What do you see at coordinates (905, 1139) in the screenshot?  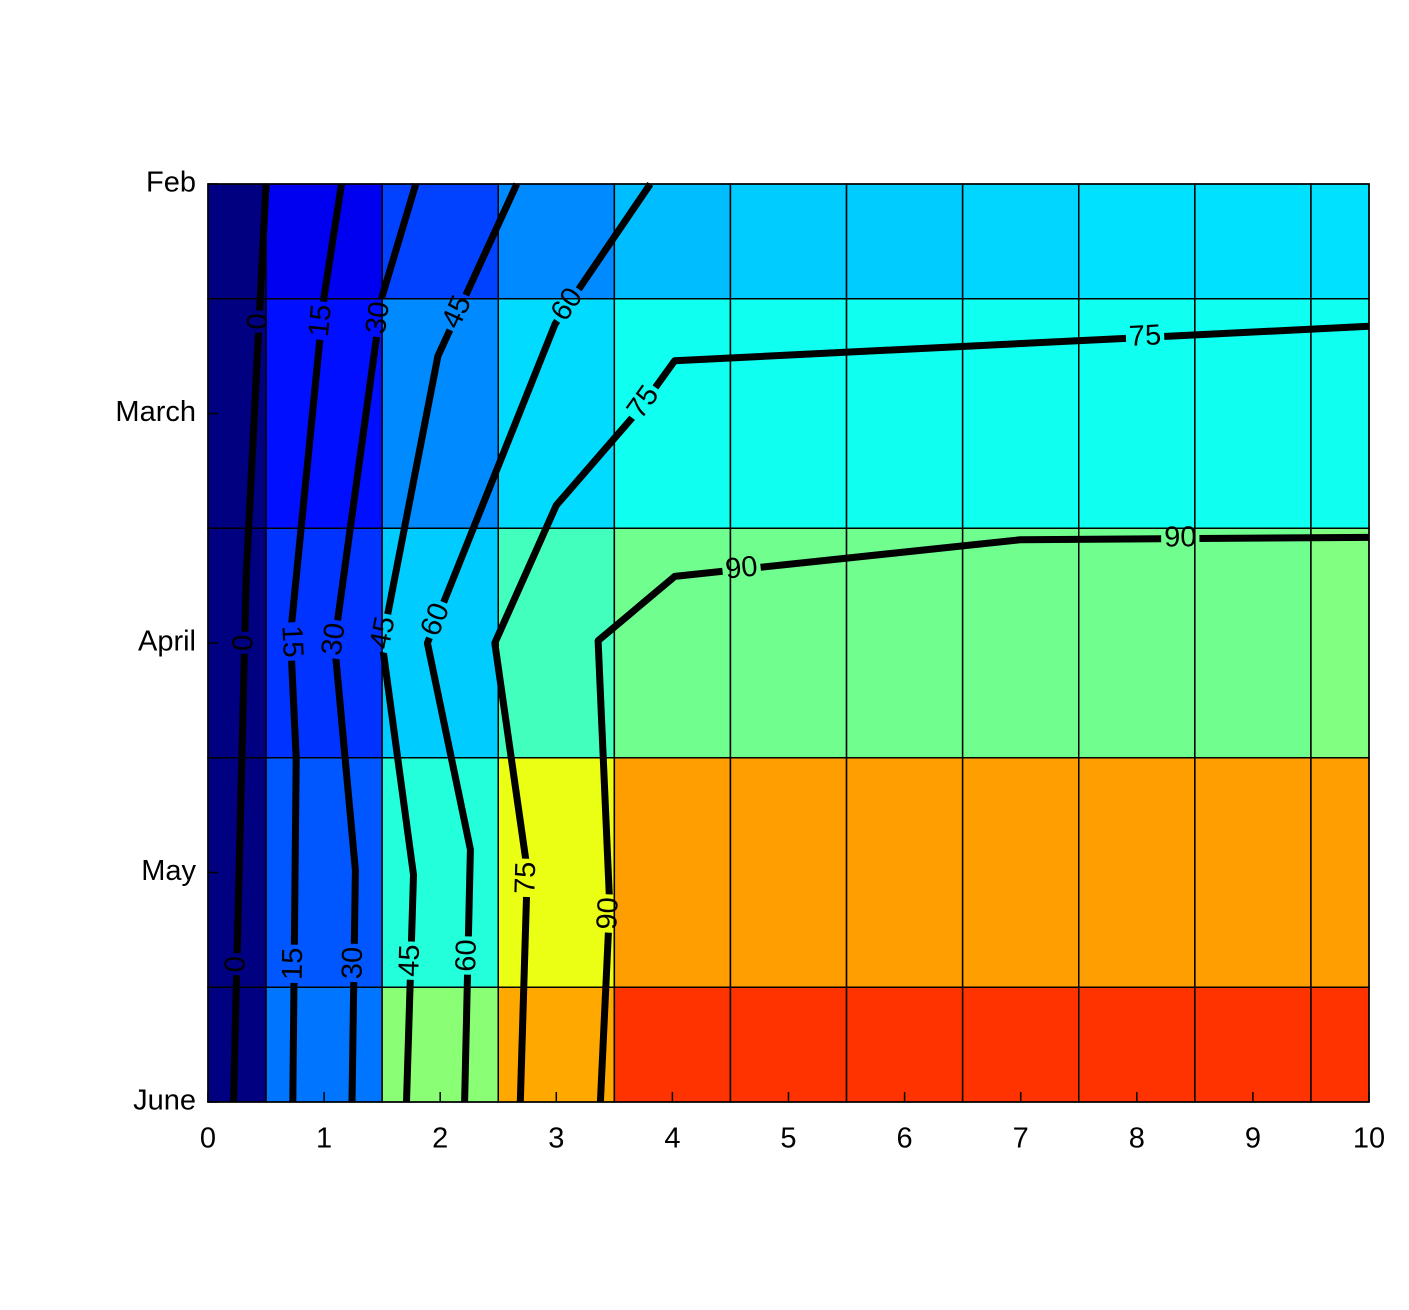 I see `x-tick-label: 6` at bounding box center [905, 1139].